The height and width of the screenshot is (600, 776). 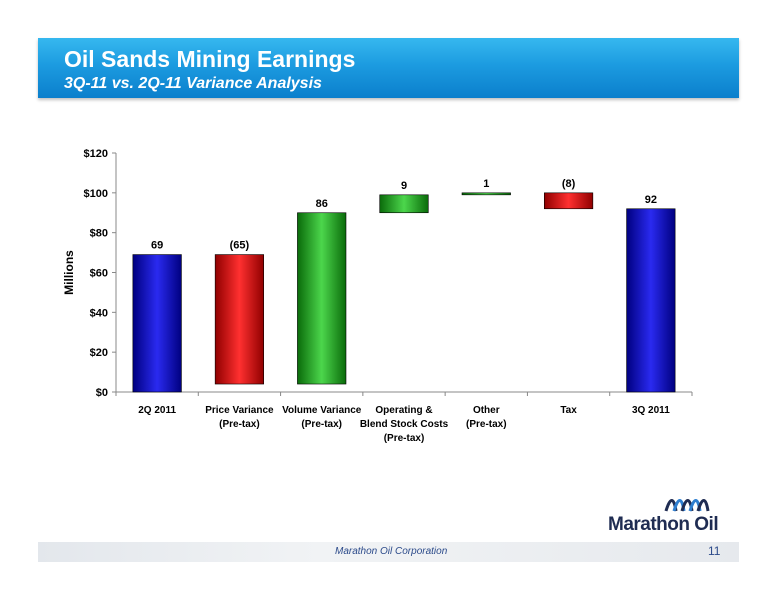 What do you see at coordinates (239, 410) in the screenshot?
I see `x-tick-label: Price Variance` at bounding box center [239, 410].